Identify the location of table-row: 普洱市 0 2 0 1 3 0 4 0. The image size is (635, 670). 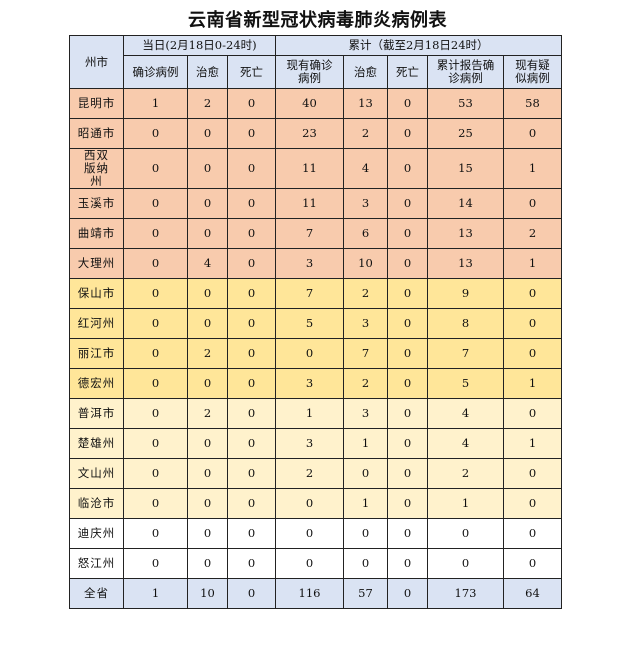
(315, 413).